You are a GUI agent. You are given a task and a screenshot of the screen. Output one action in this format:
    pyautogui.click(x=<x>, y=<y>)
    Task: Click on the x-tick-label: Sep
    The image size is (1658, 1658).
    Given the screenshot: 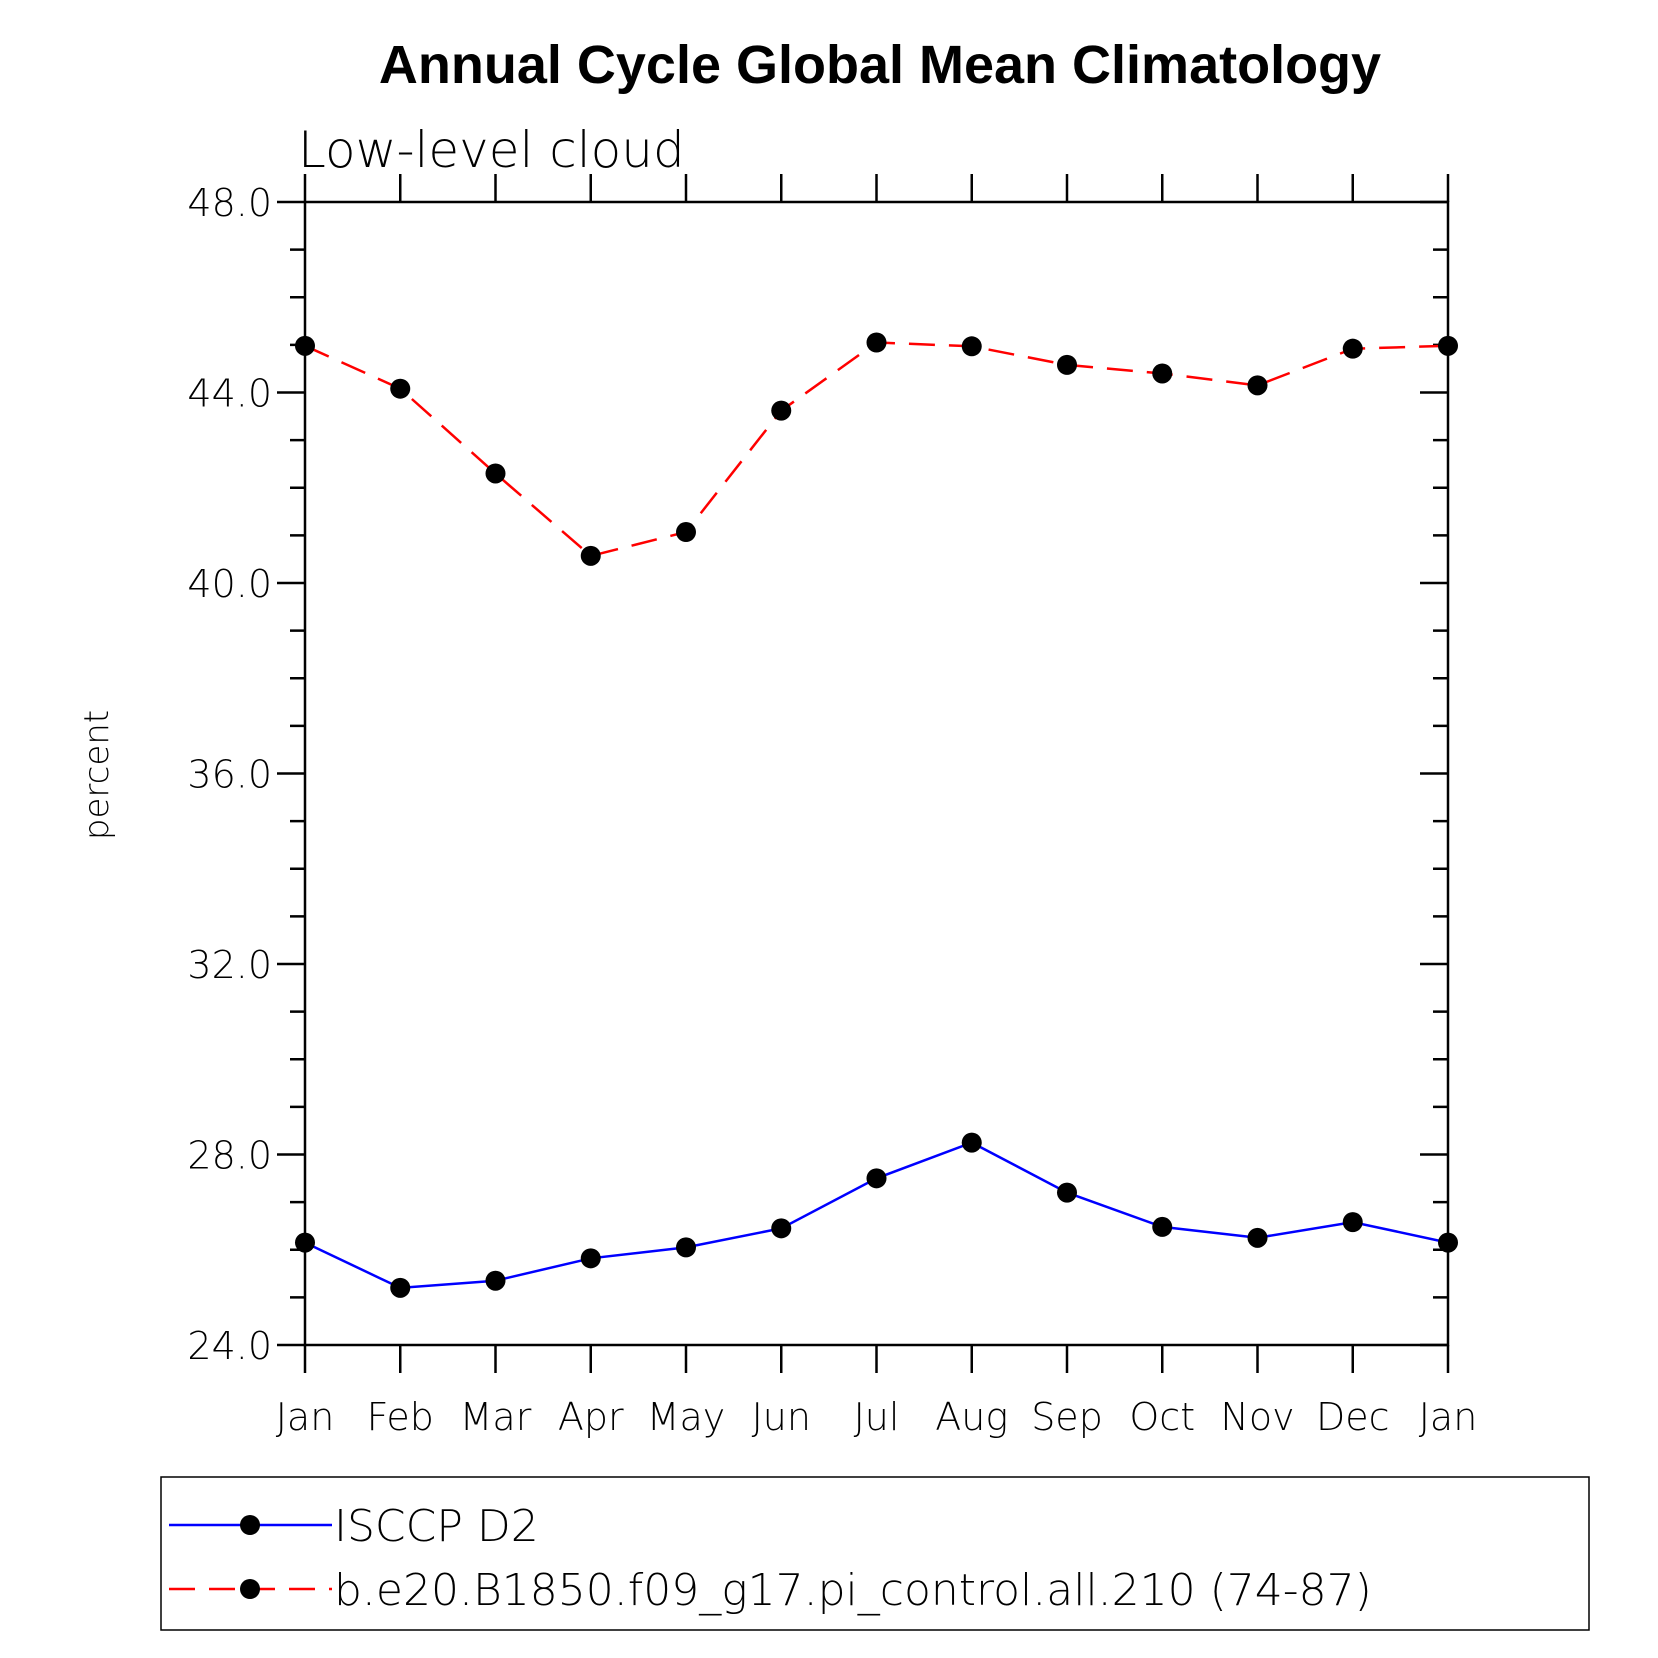 What is the action you would take?
    pyautogui.click(x=1067, y=1417)
    